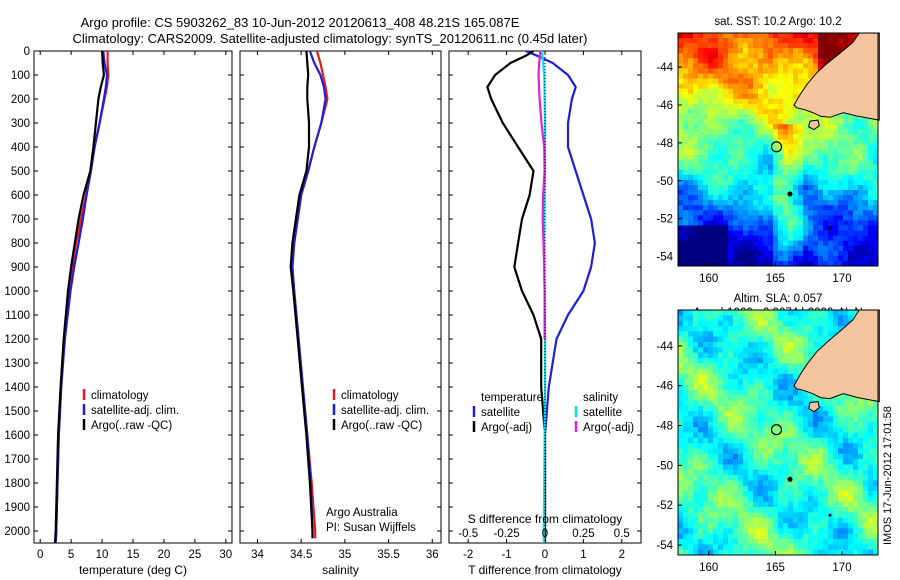 This screenshot has height=580, width=900. What do you see at coordinates (468, 555) in the screenshot?
I see `x-tick-label: -2` at bounding box center [468, 555].